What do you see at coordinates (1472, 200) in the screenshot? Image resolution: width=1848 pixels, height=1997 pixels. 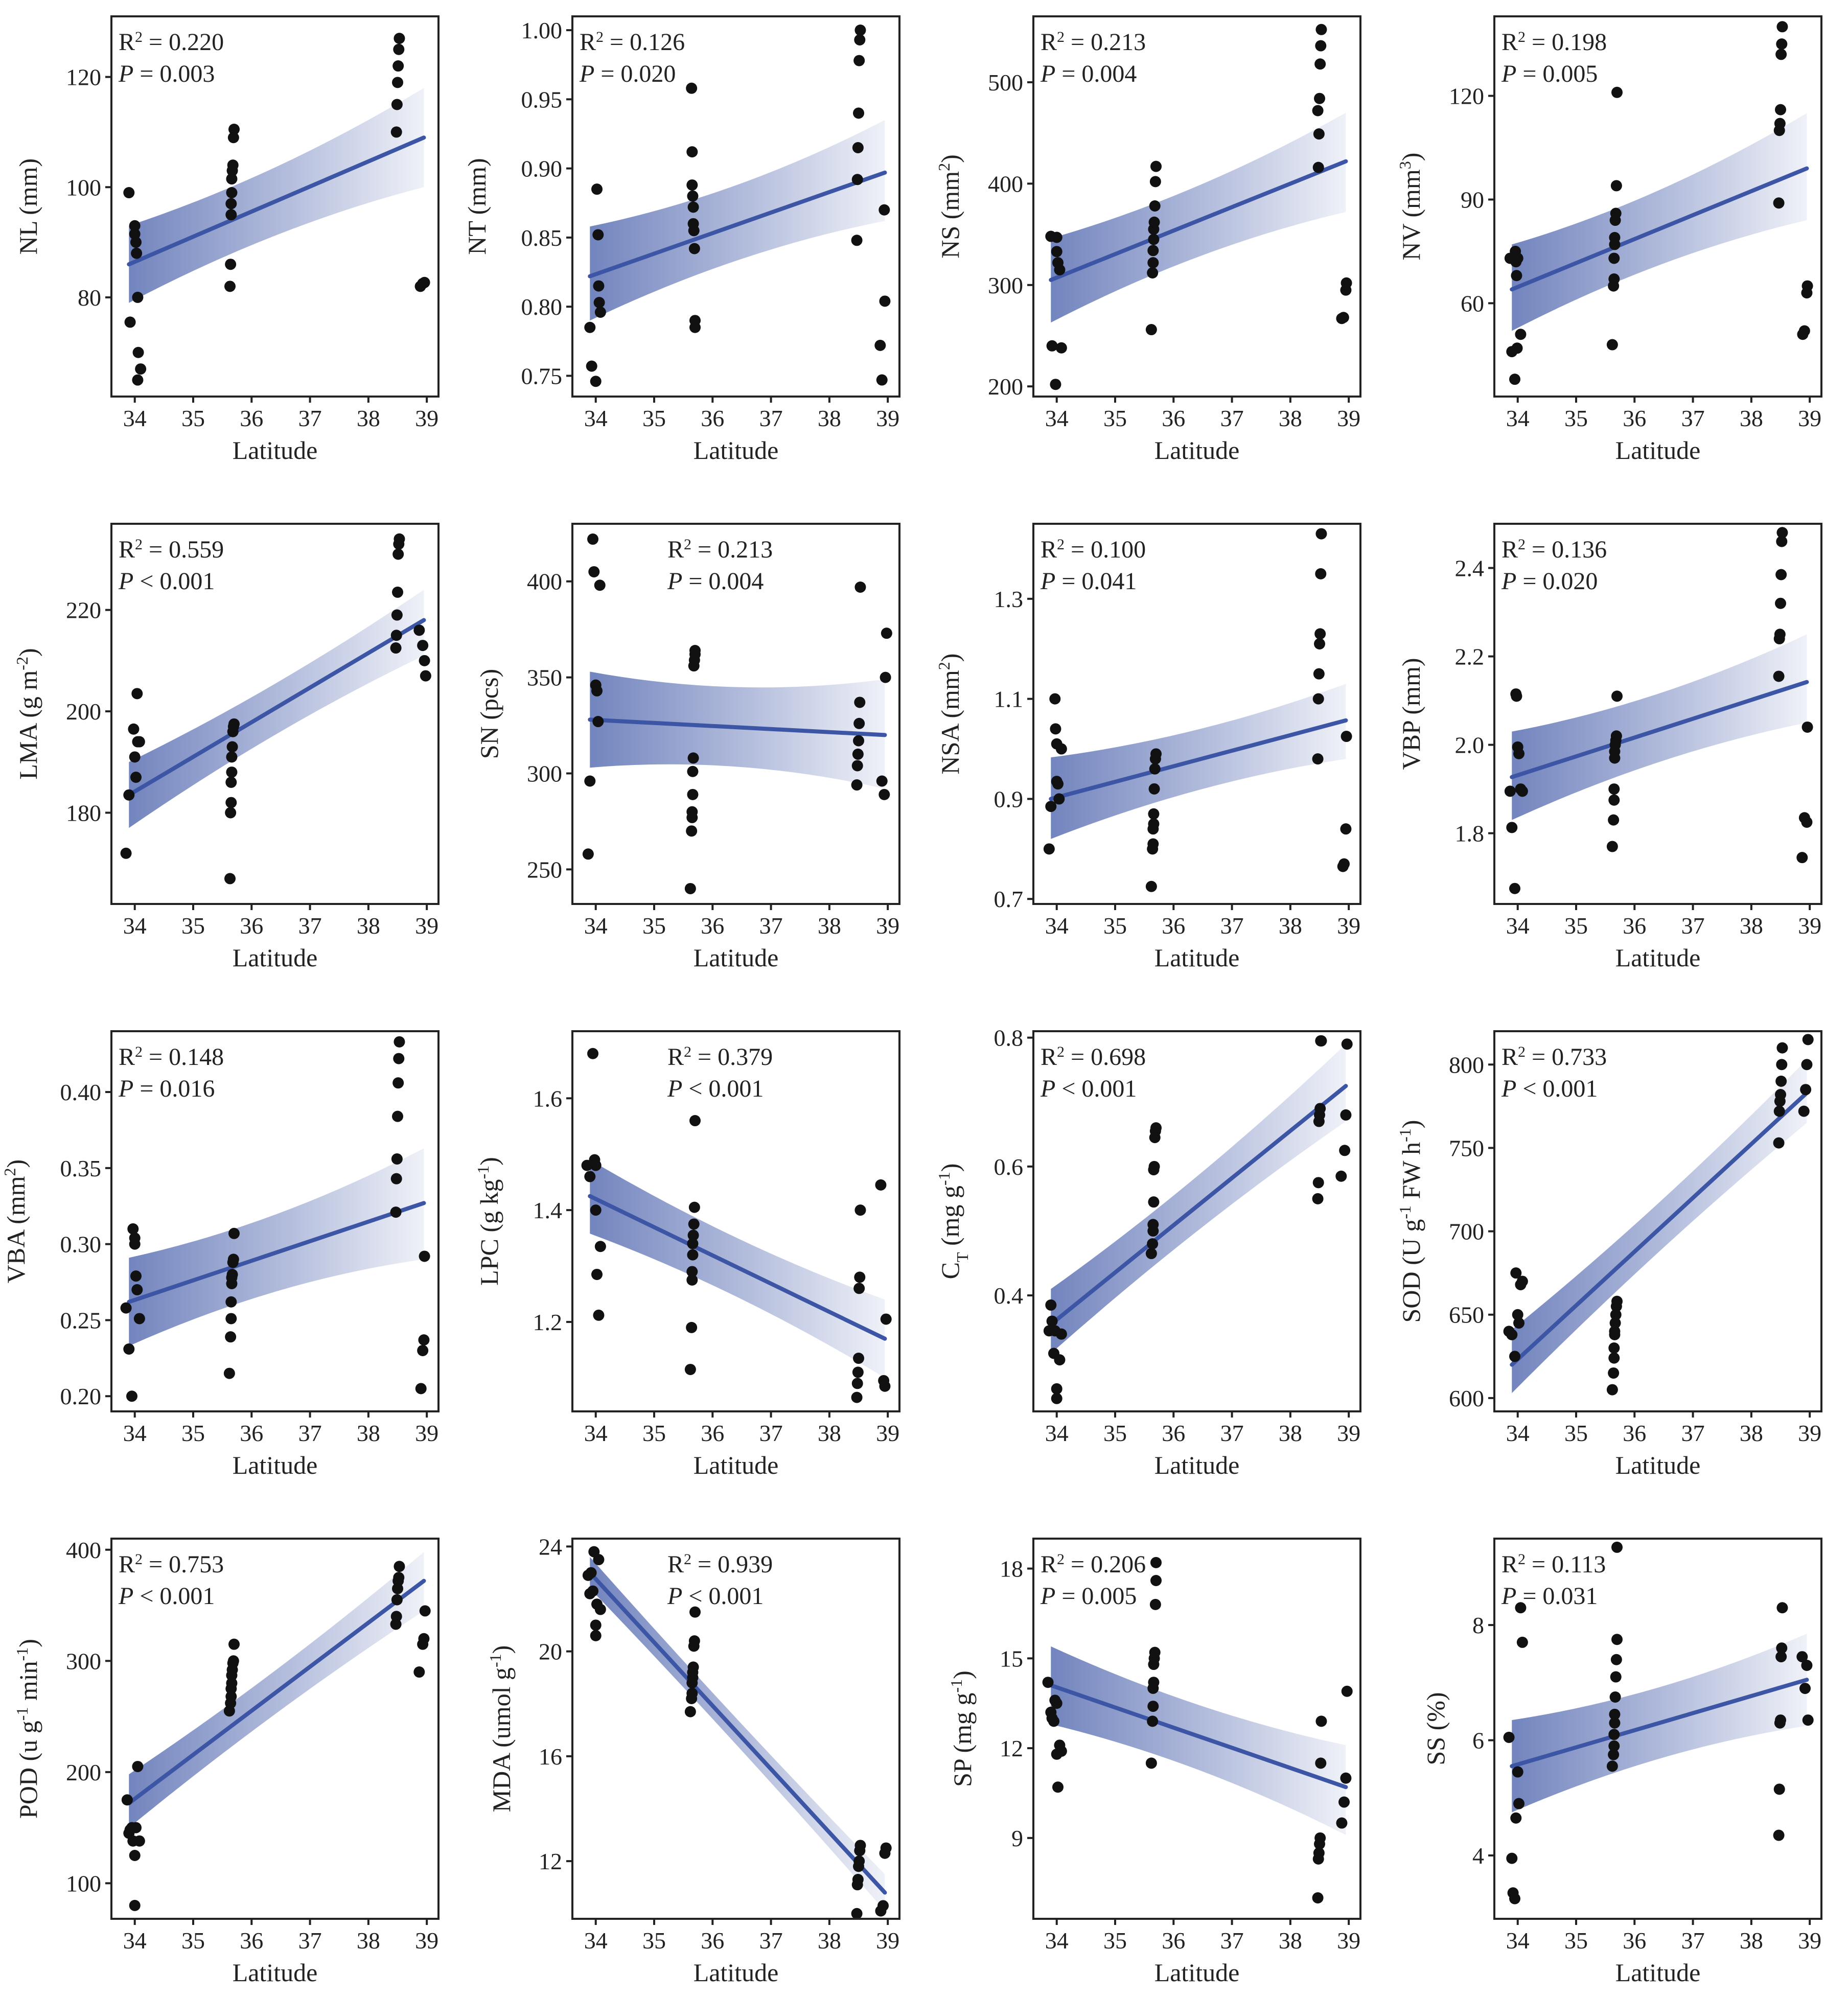 I see `y-tick-label: 90` at bounding box center [1472, 200].